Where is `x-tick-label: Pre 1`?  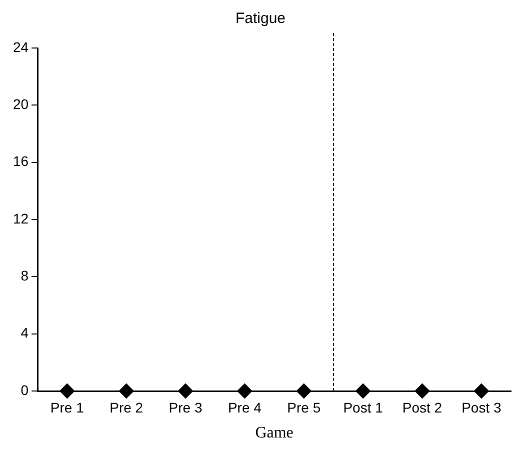 x-tick-label: Pre 1 is located at coordinates (67, 407).